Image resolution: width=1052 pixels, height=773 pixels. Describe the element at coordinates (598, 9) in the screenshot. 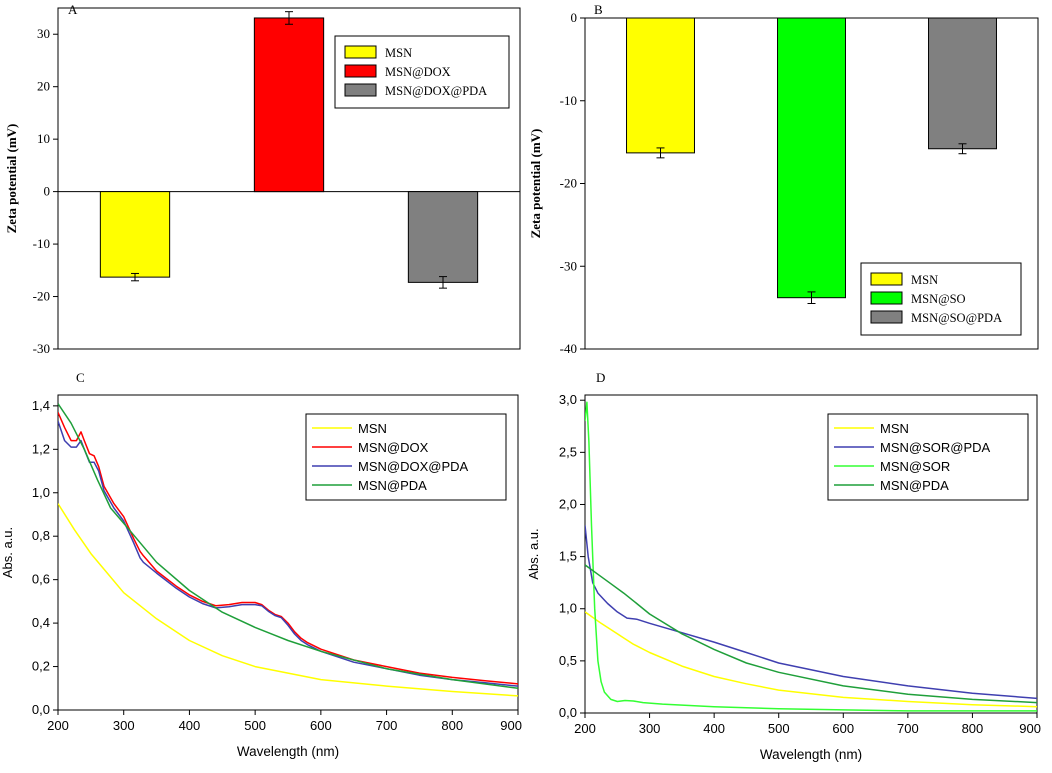

I see `panel-letter: B` at that location.